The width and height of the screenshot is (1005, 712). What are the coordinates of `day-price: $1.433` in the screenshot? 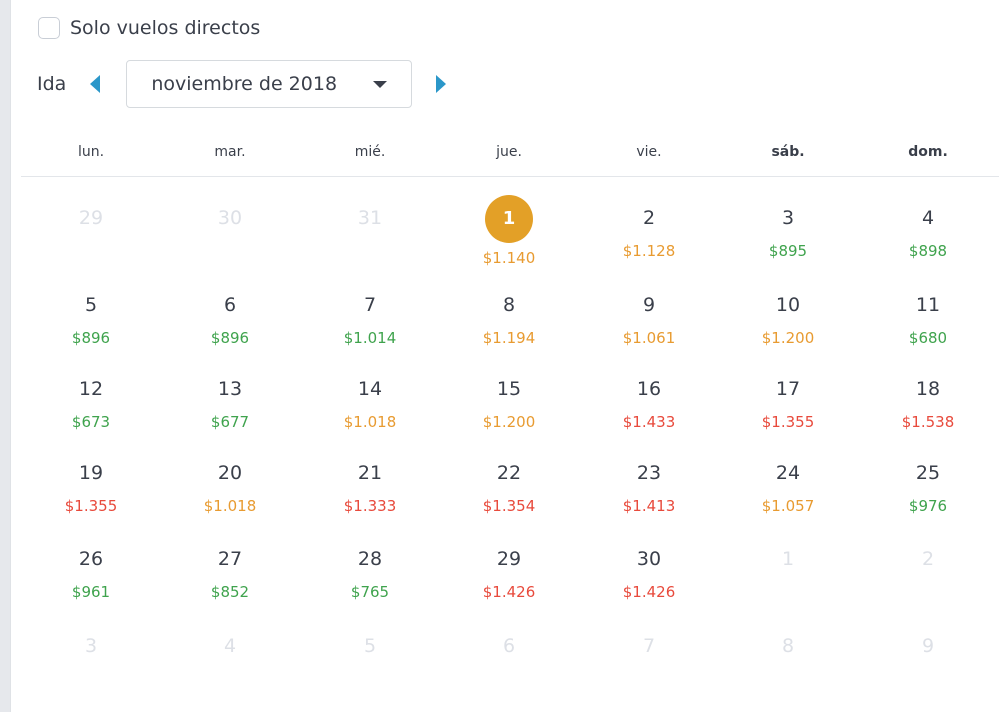 It's located at (649, 422).